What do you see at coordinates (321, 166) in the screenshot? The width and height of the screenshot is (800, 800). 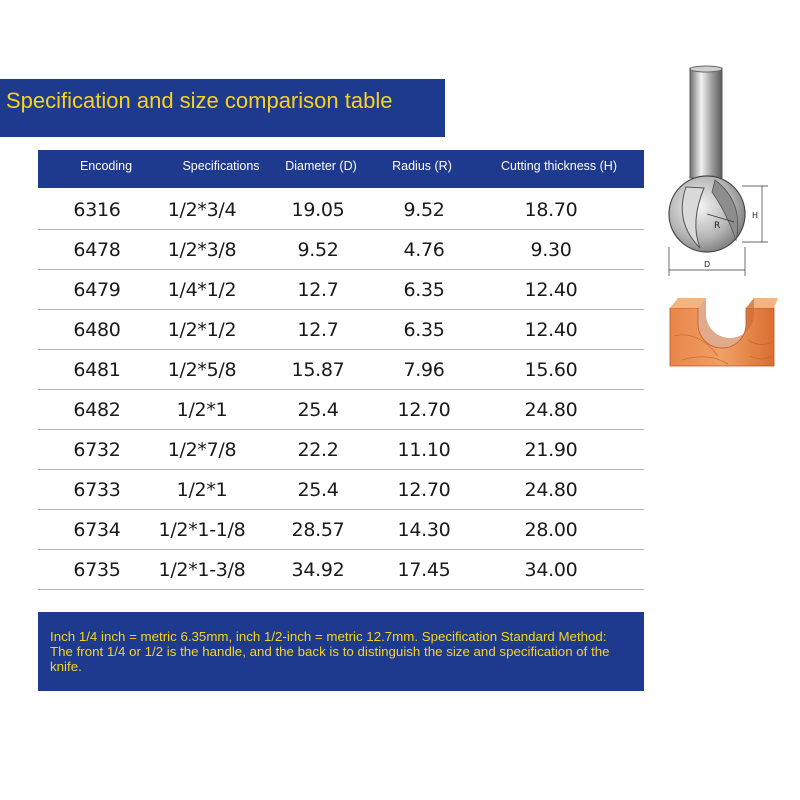 I see `column-header-diameter: Diameter (D)` at bounding box center [321, 166].